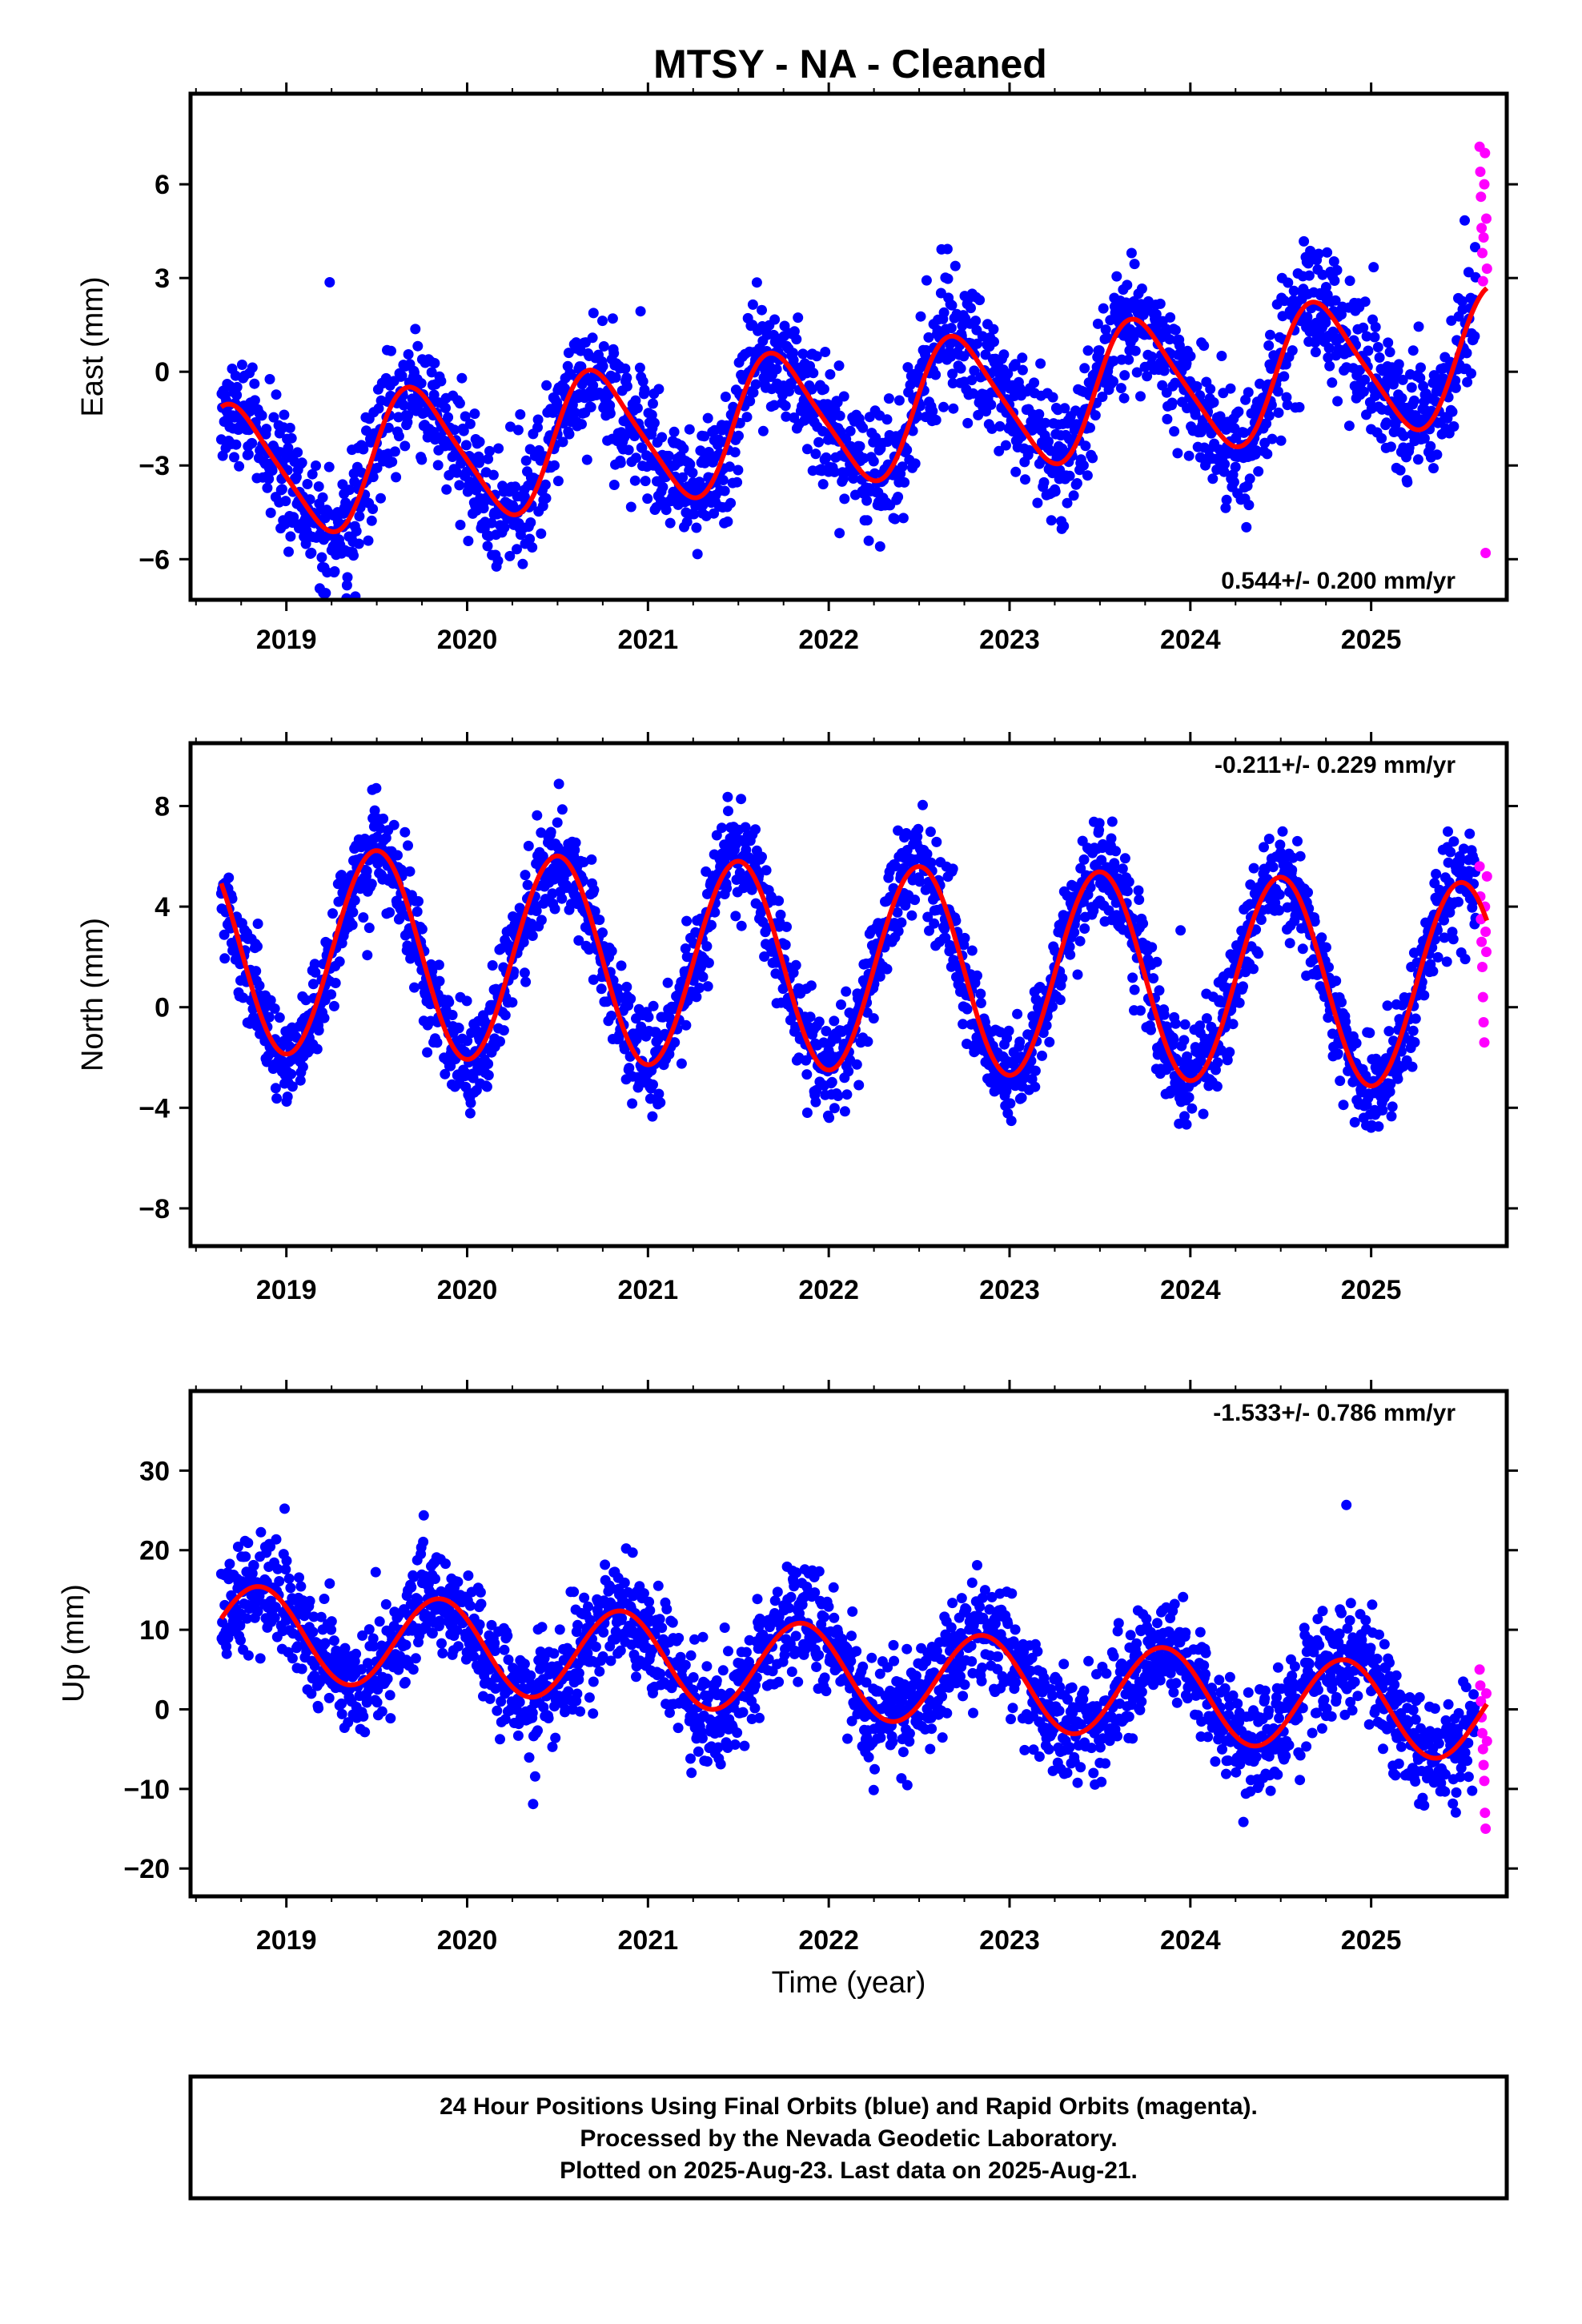  What do you see at coordinates (1480, 172) in the screenshot?
I see `east-rapid-point` at bounding box center [1480, 172].